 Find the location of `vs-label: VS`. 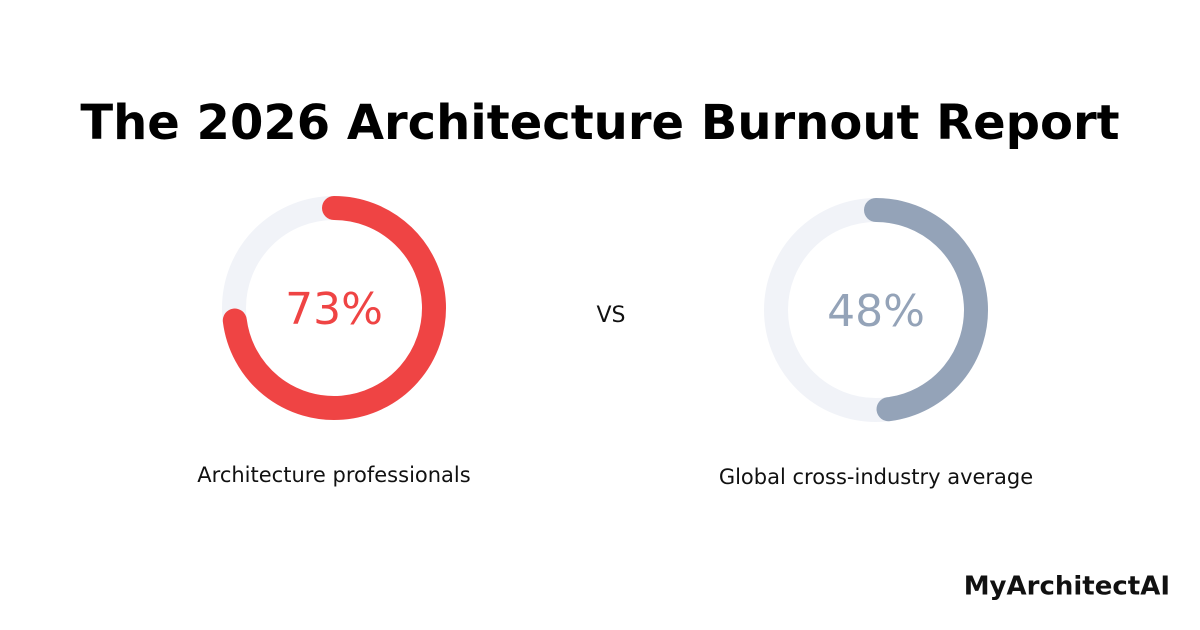

vs-label: VS is located at coordinates (610, 315).